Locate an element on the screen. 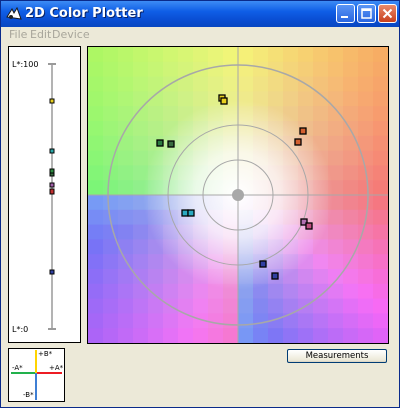 The height and width of the screenshot is (408, 400). lightness-max-label: L*:100 is located at coordinates (25, 64).